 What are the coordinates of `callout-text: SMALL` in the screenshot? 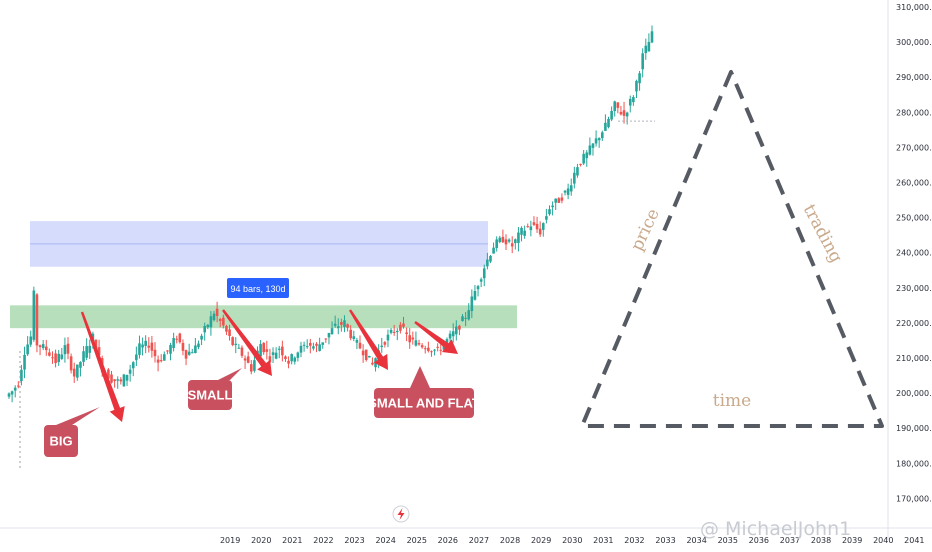 It's located at (210, 395).